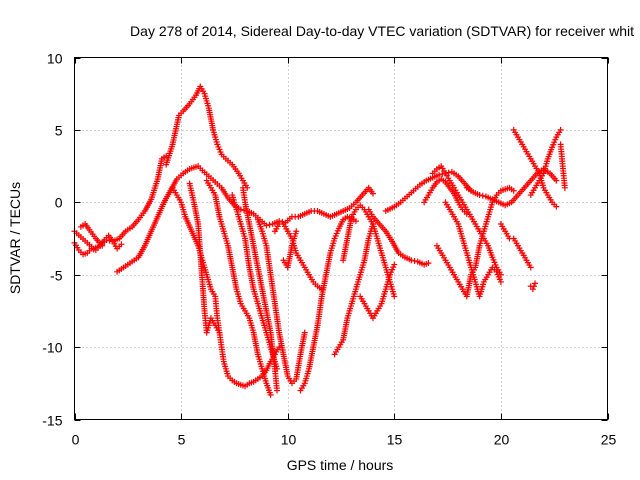 Image resolution: width=640 pixels, height=480 pixels. I want to click on series-arc8, so click(238, 287).